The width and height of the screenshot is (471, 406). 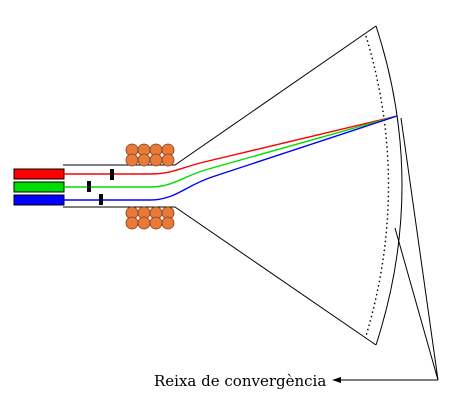 I want to click on label-pointer-lines, so click(x=416, y=249).